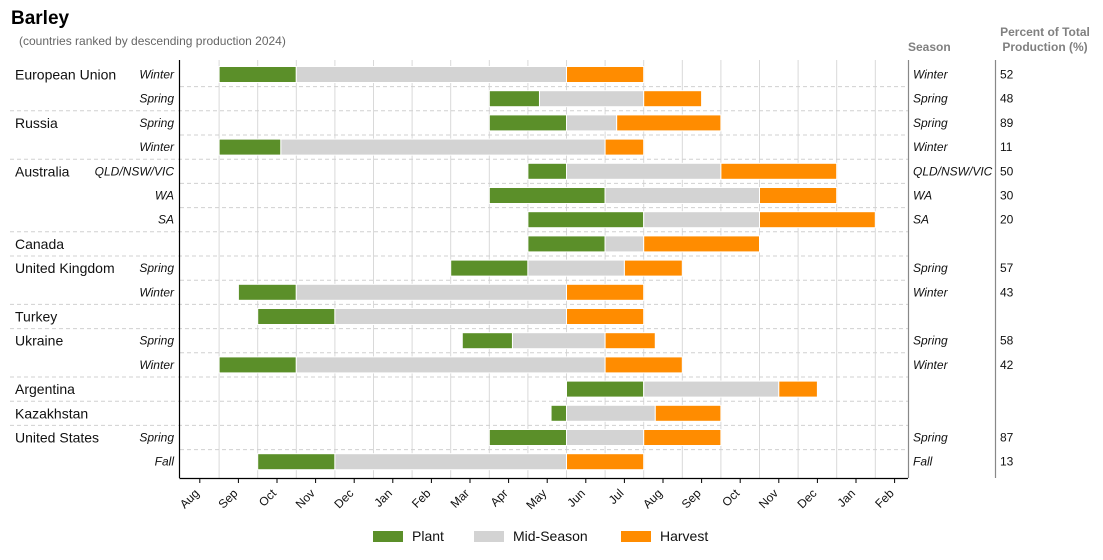  Describe the element at coordinates (1006, 147) in the screenshot. I see `percent-label: 11` at that location.